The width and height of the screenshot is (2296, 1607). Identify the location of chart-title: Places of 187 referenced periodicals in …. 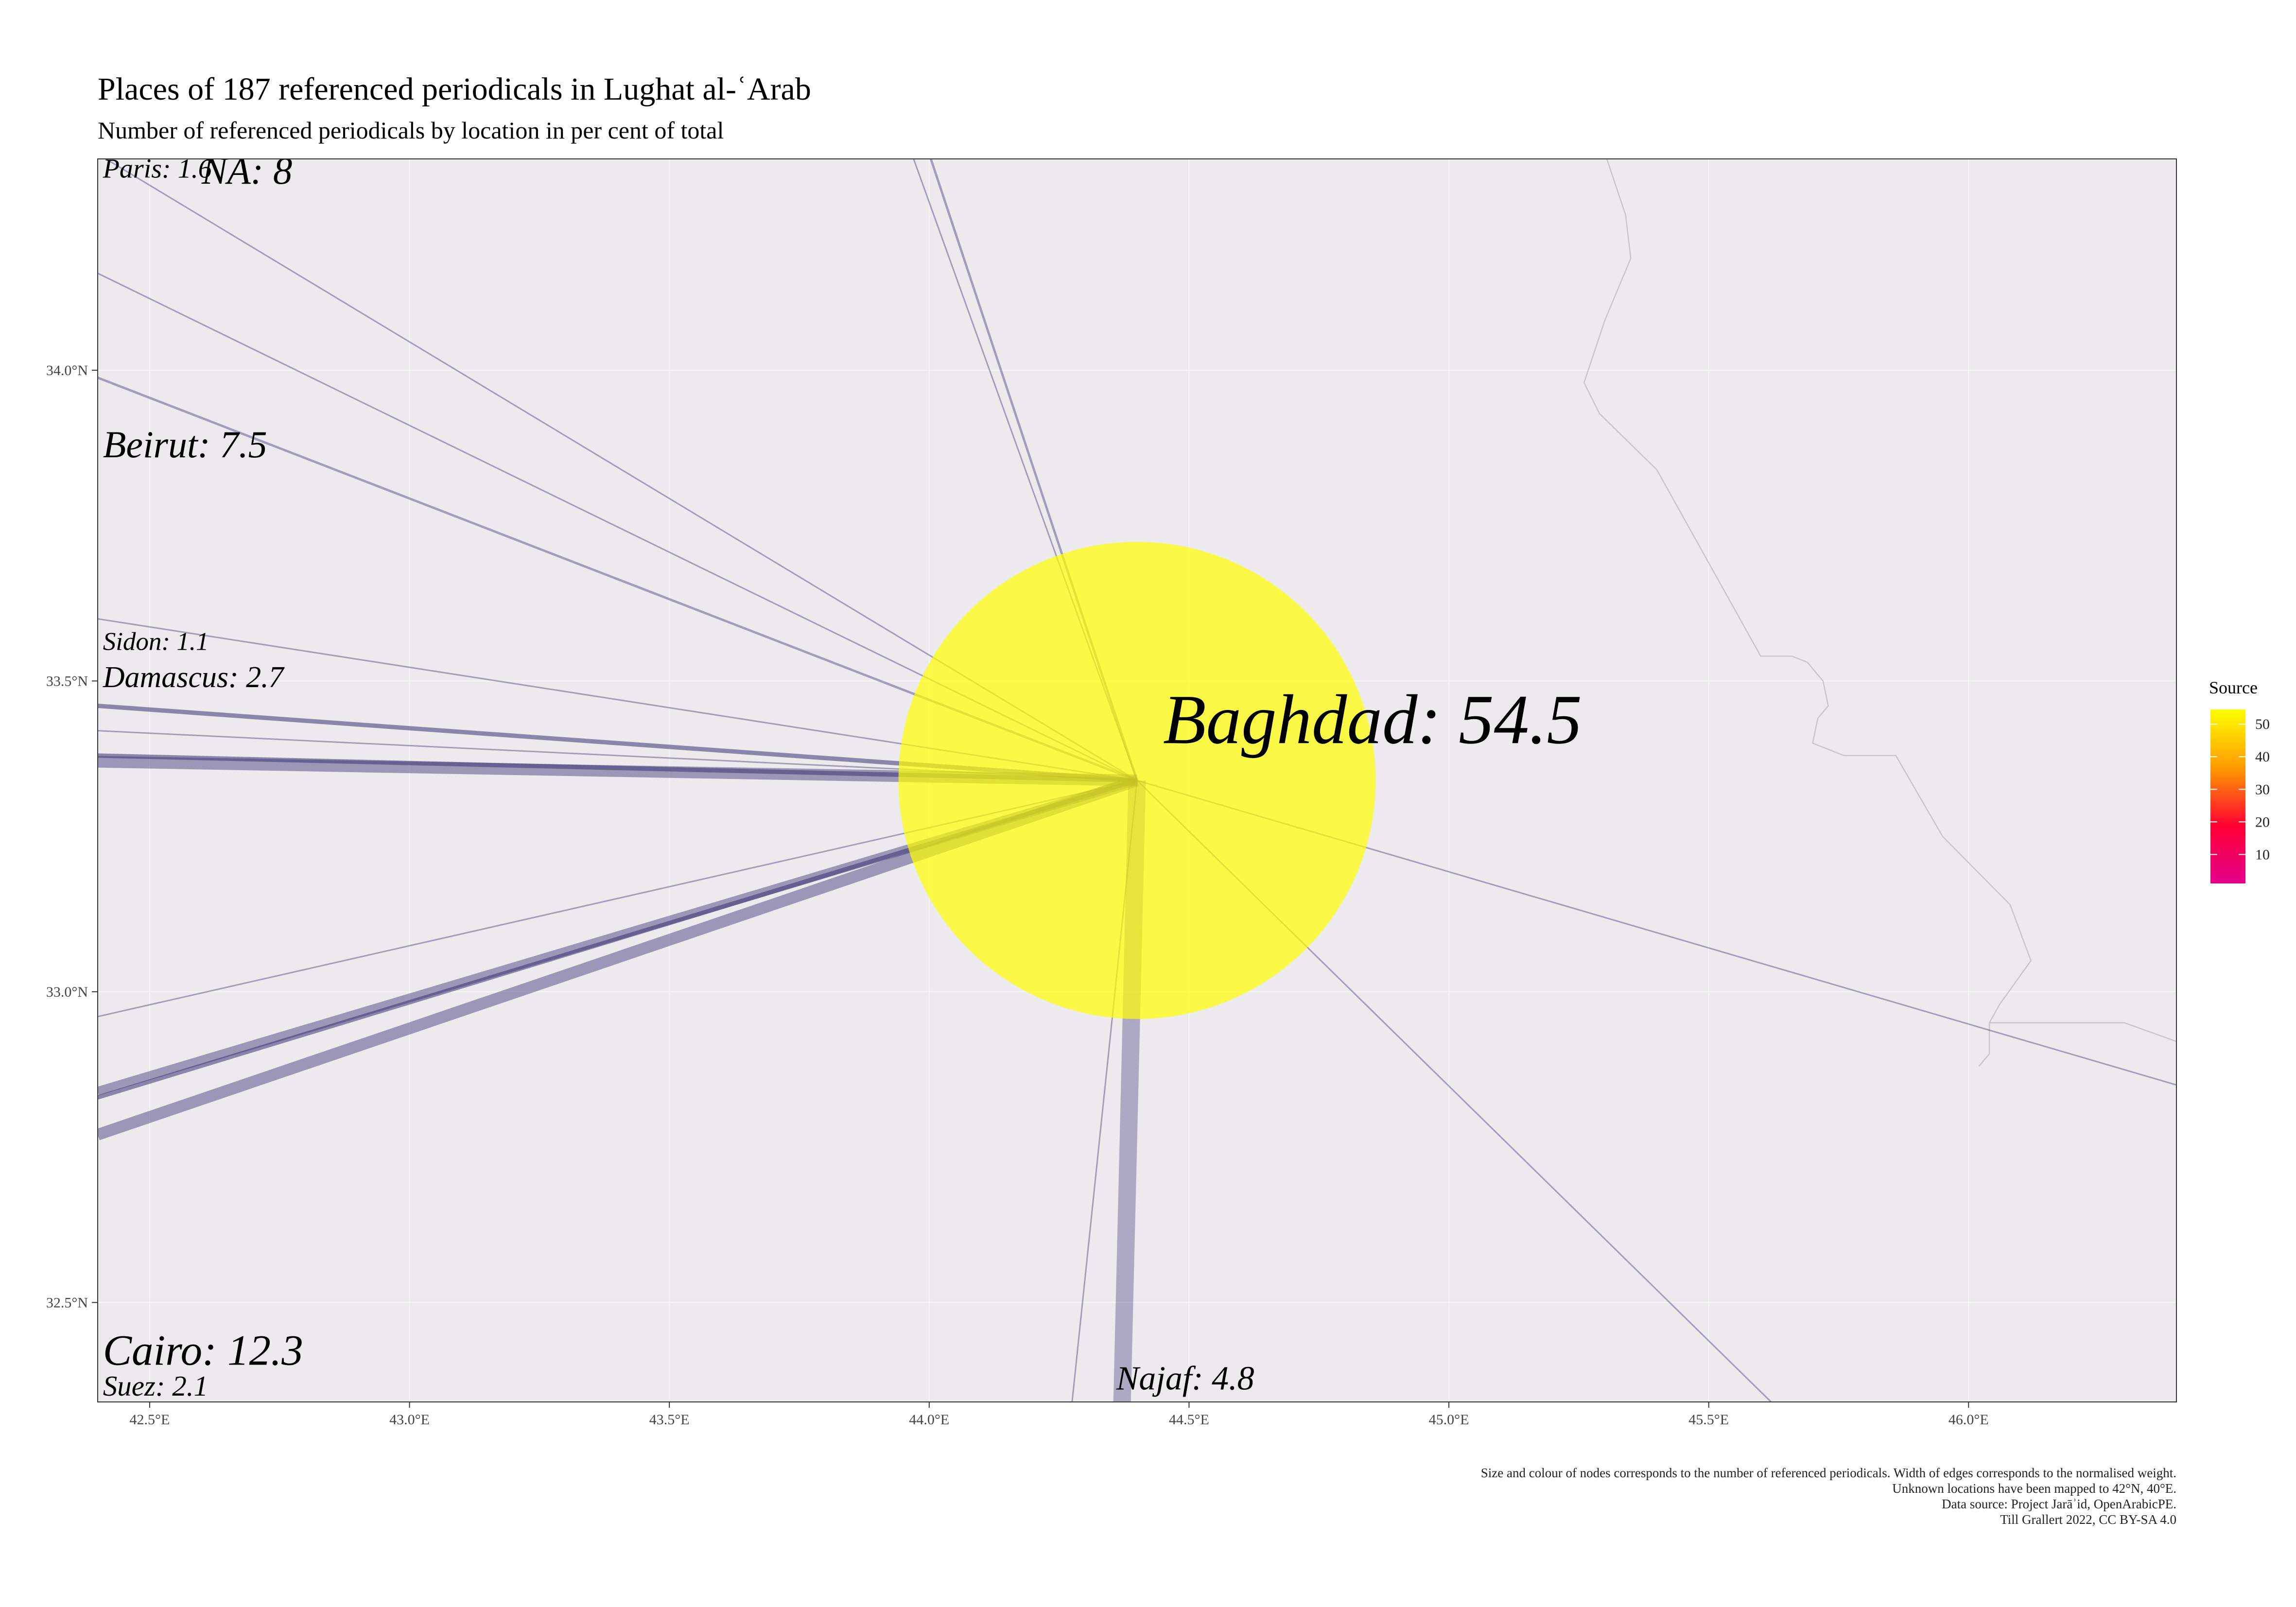
(454, 89).